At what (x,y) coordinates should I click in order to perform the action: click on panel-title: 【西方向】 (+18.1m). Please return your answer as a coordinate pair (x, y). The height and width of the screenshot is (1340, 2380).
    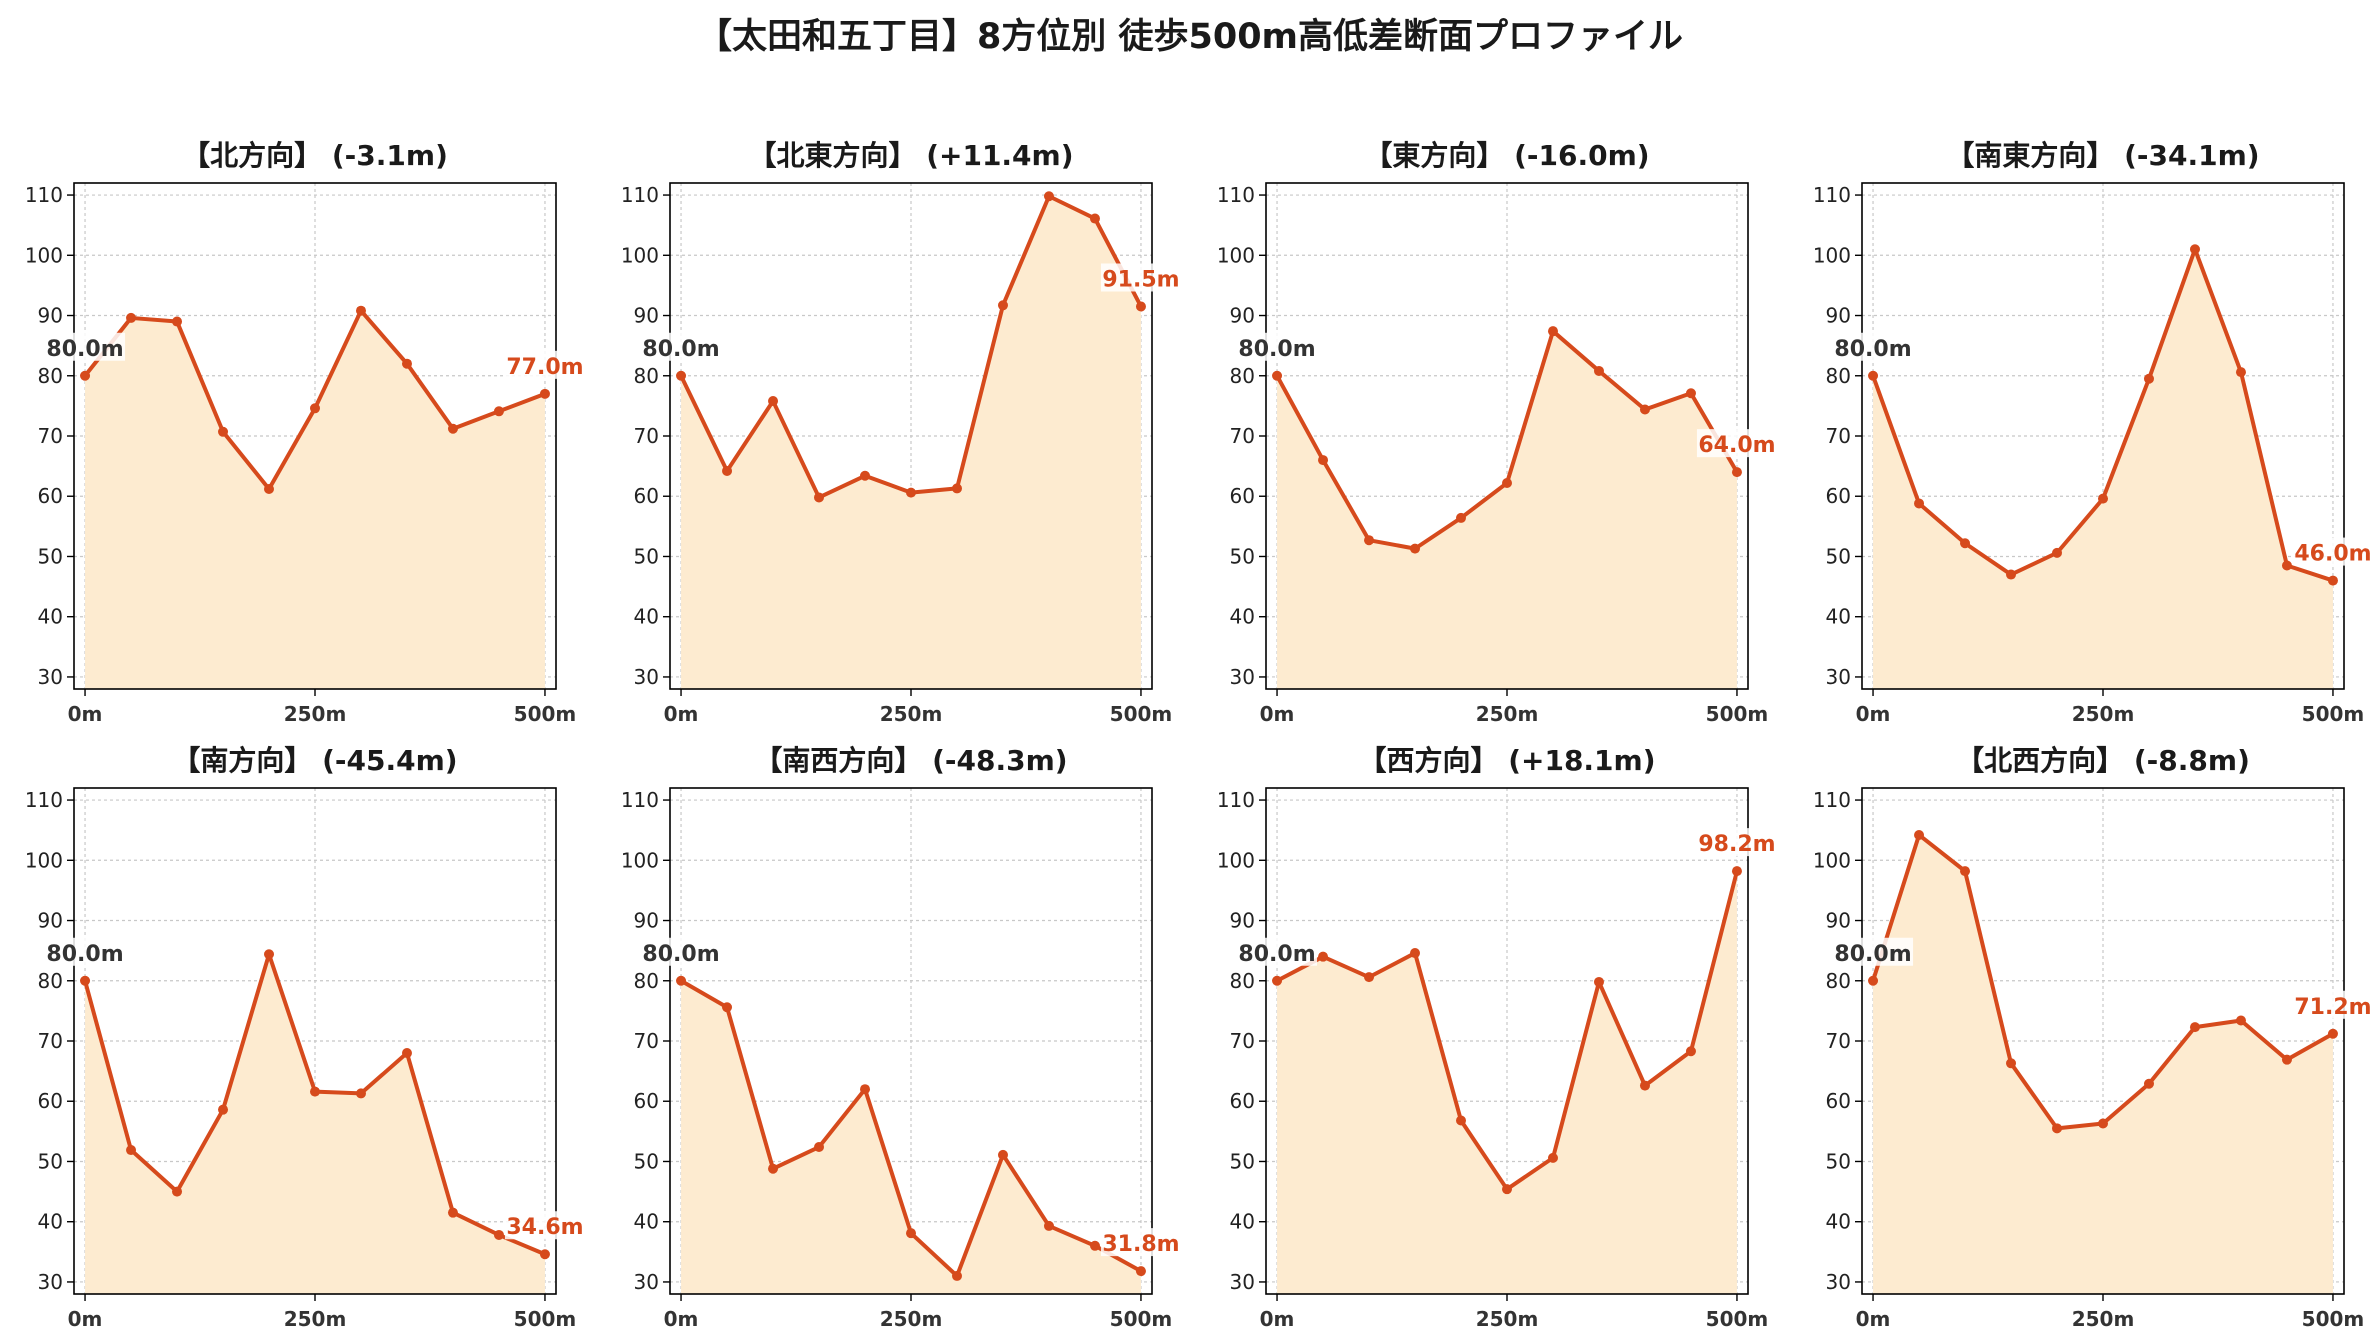
    Looking at the image, I should click on (1506, 760).